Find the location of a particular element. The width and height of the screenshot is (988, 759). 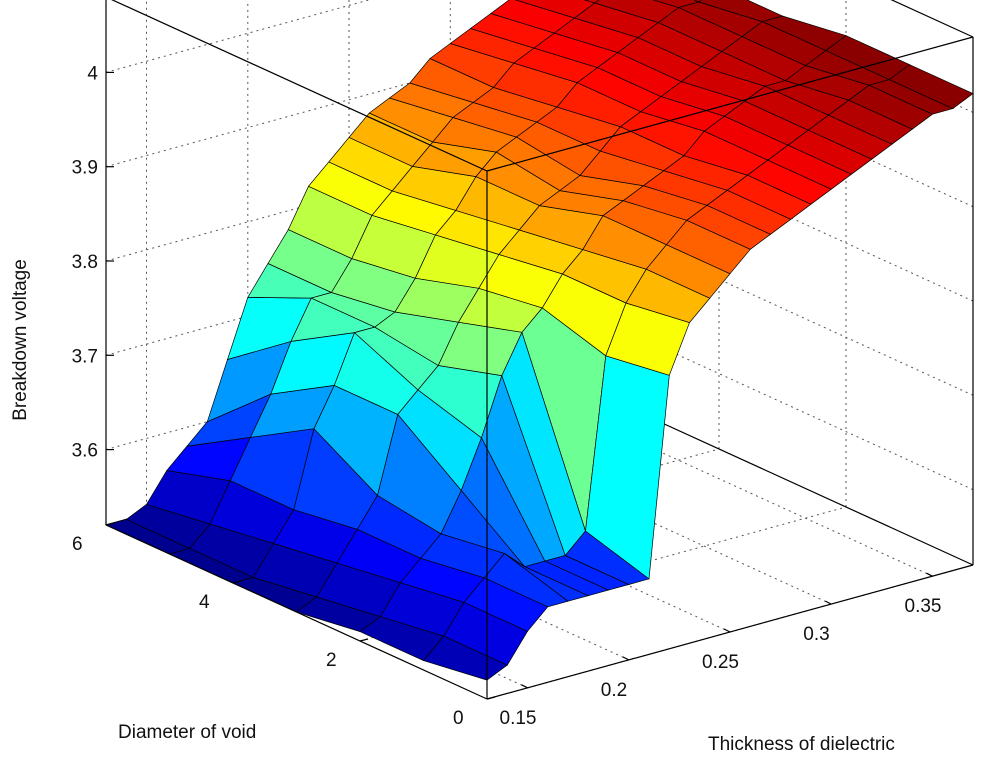

z-tick-label: 3.7 is located at coordinates (85, 356).